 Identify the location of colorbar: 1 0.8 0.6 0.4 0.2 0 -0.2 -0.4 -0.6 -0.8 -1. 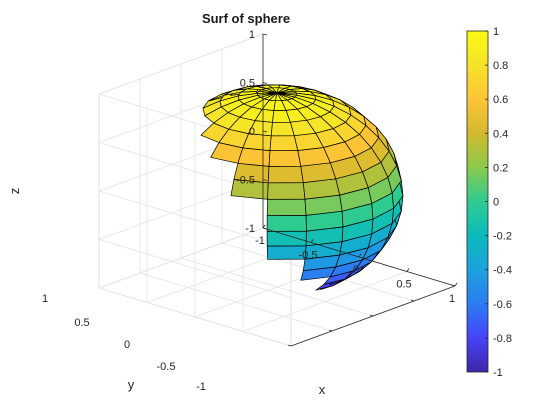
(489, 202).